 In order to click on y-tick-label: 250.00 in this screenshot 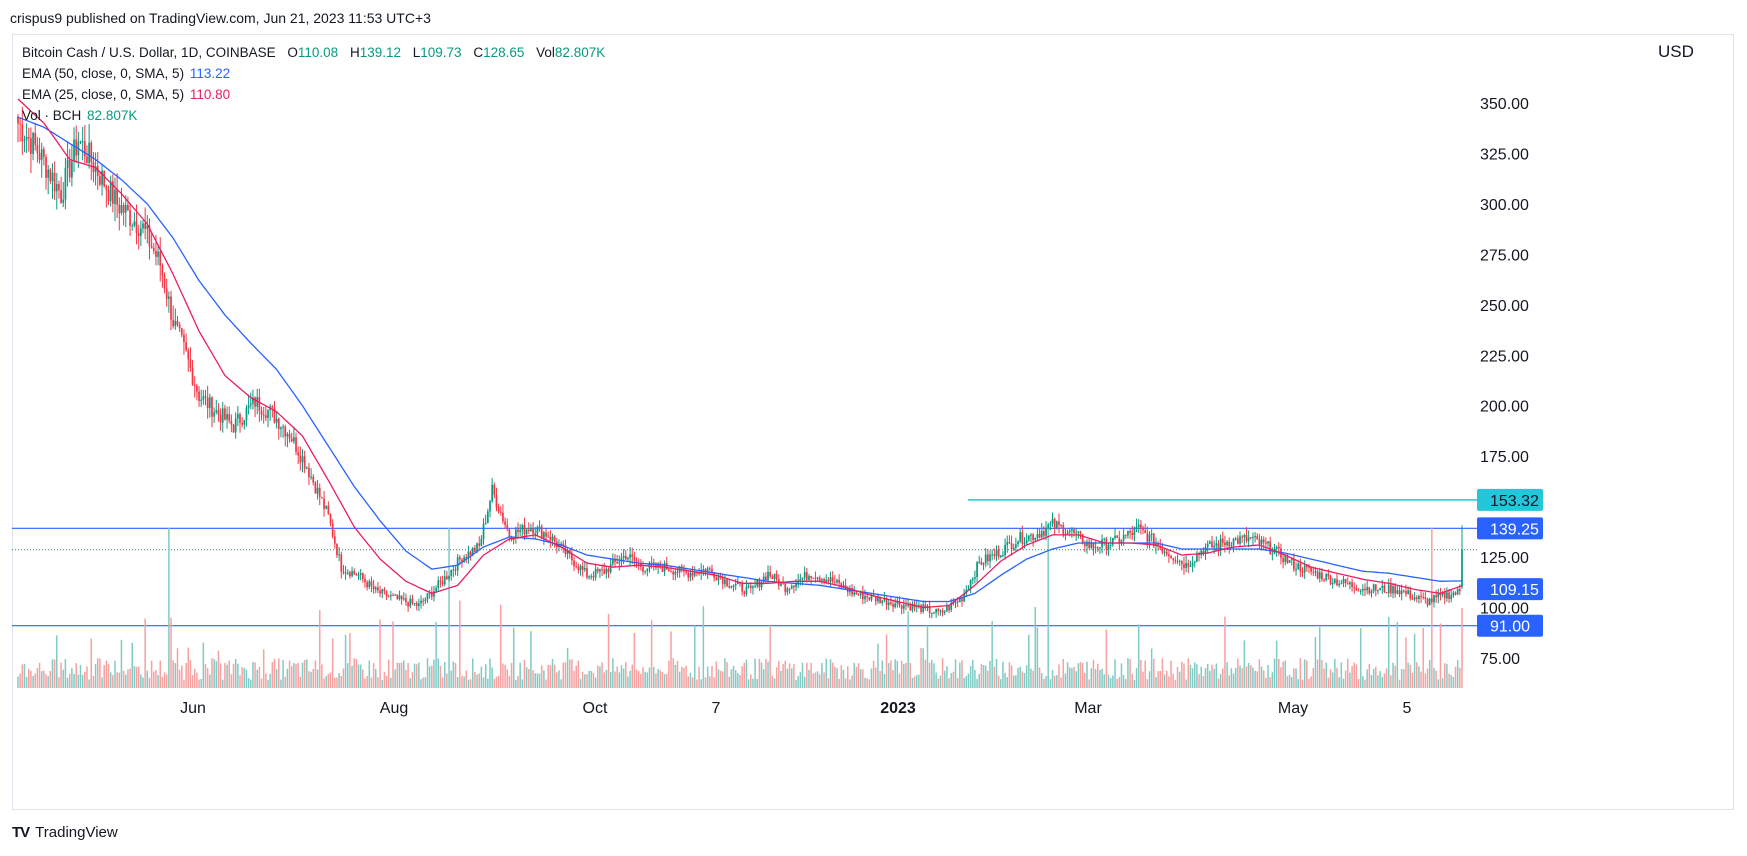, I will do `click(1504, 306)`.